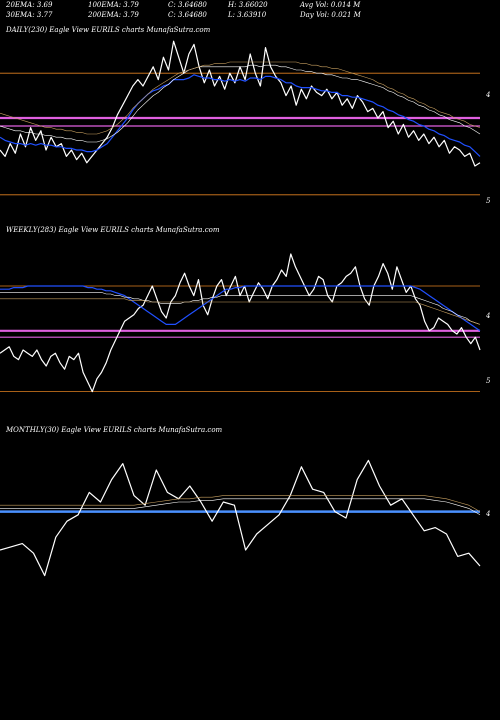  Describe the element at coordinates (247, 15) in the screenshot. I see `header-low: L: 3.63910` at that location.